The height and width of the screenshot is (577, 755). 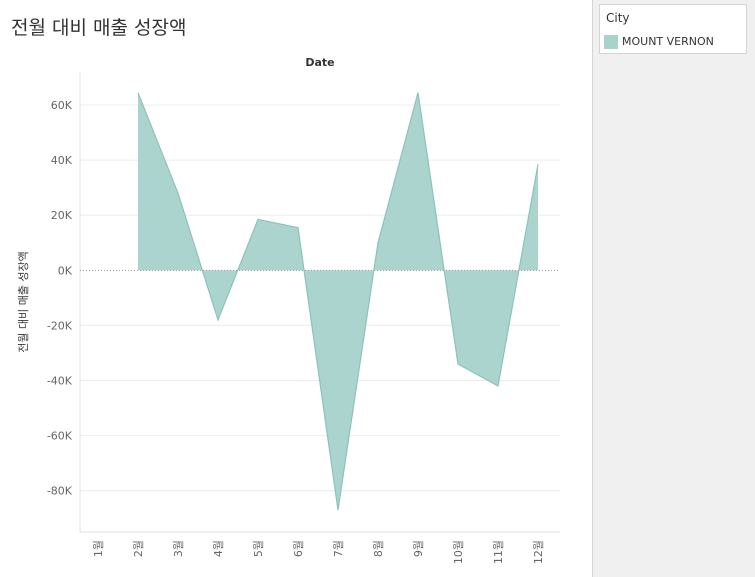 What do you see at coordinates (611, 42) in the screenshot?
I see `legend-swatch` at bounding box center [611, 42].